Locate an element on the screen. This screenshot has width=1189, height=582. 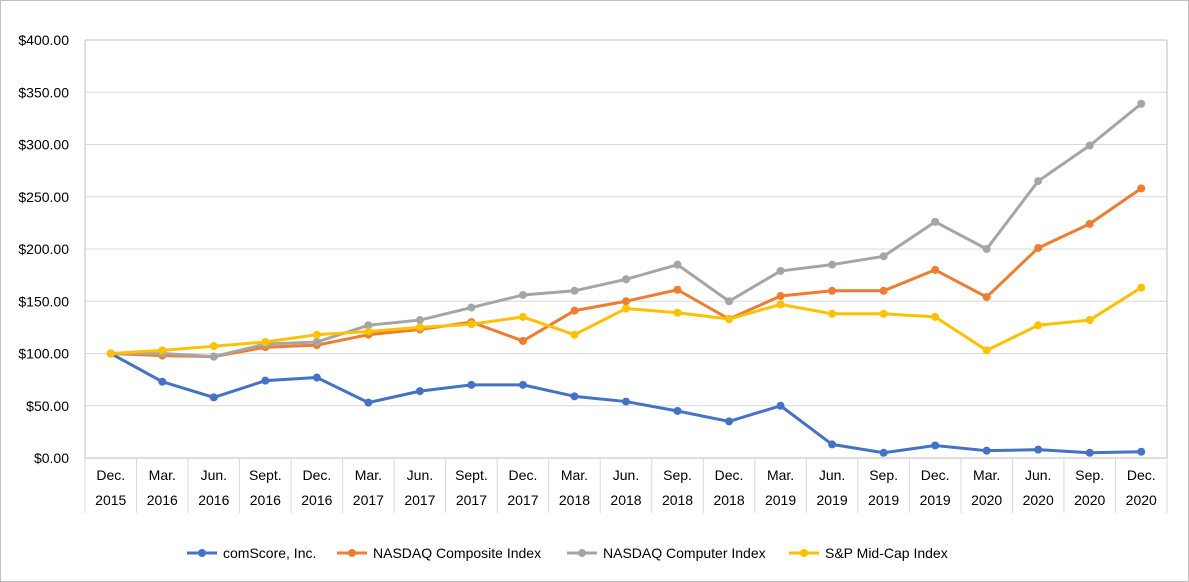
y-tick-label: $350.00 is located at coordinates (43, 92).